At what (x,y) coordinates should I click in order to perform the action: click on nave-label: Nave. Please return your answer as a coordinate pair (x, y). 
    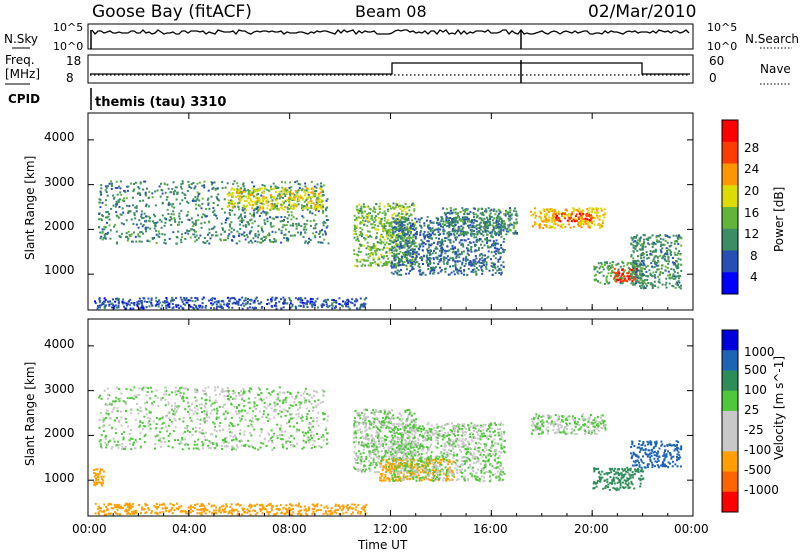
    Looking at the image, I should click on (775, 69).